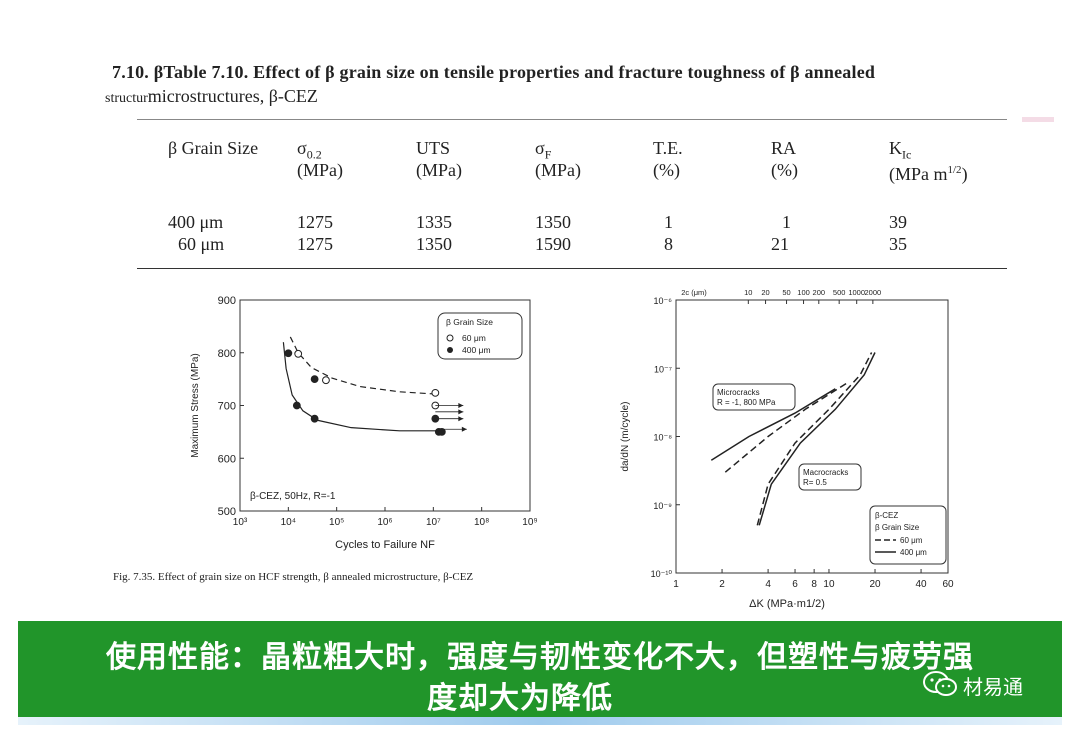  I want to click on y-tick-label: 600, so click(227, 459).